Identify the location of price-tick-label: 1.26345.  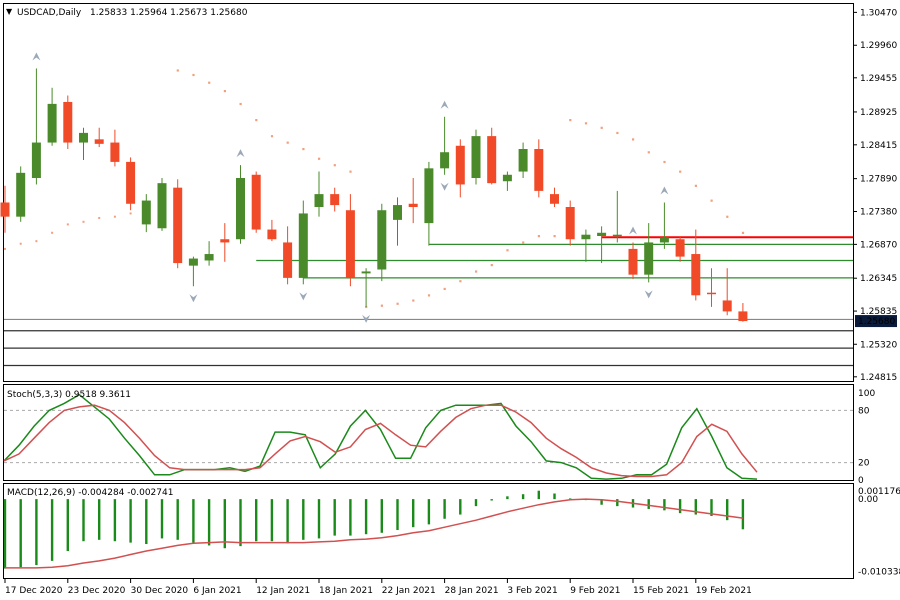
(878, 279).